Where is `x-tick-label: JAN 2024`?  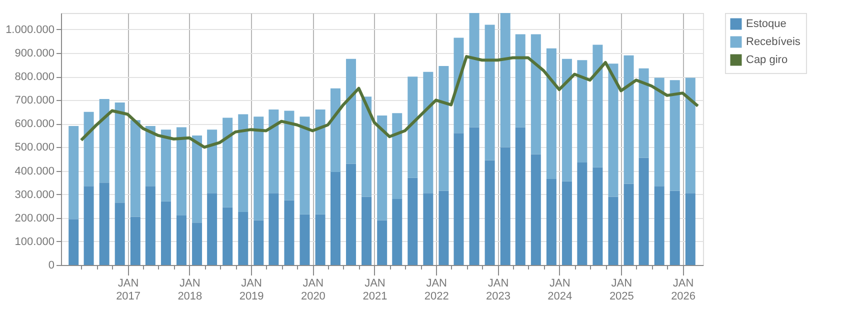
x-tick-label: JAN 2024 is located at coordinates (560, 290).